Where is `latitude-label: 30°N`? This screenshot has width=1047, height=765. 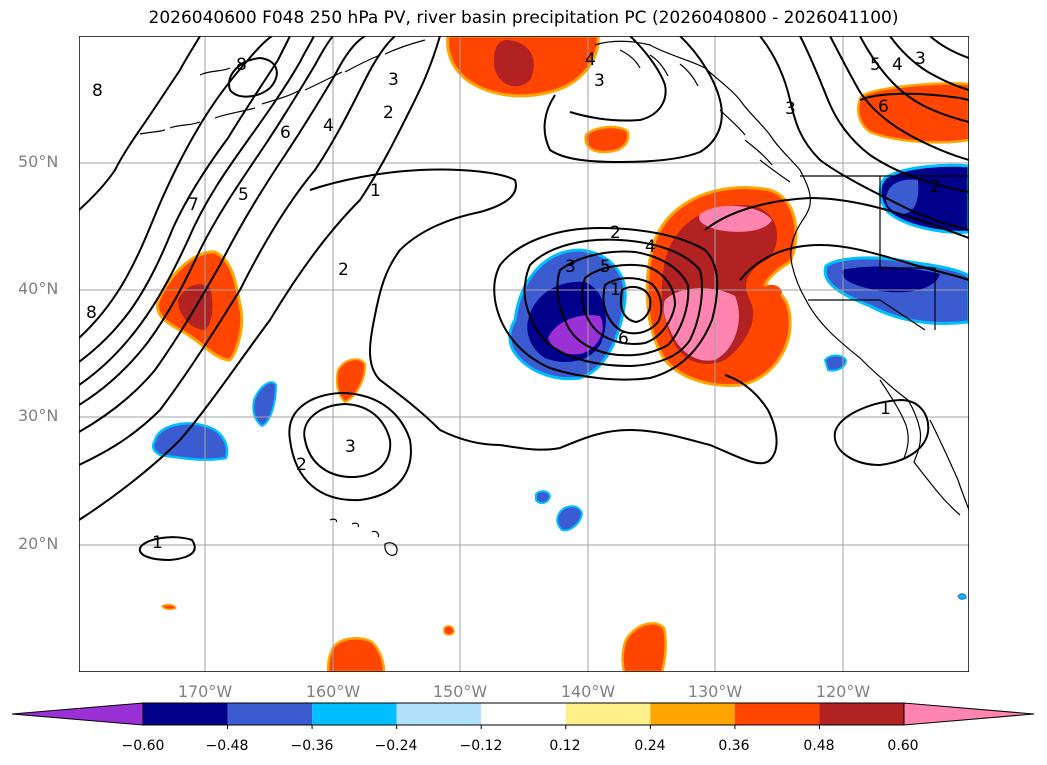 latitude-label: 30°N is located at coordinates (38, 415).